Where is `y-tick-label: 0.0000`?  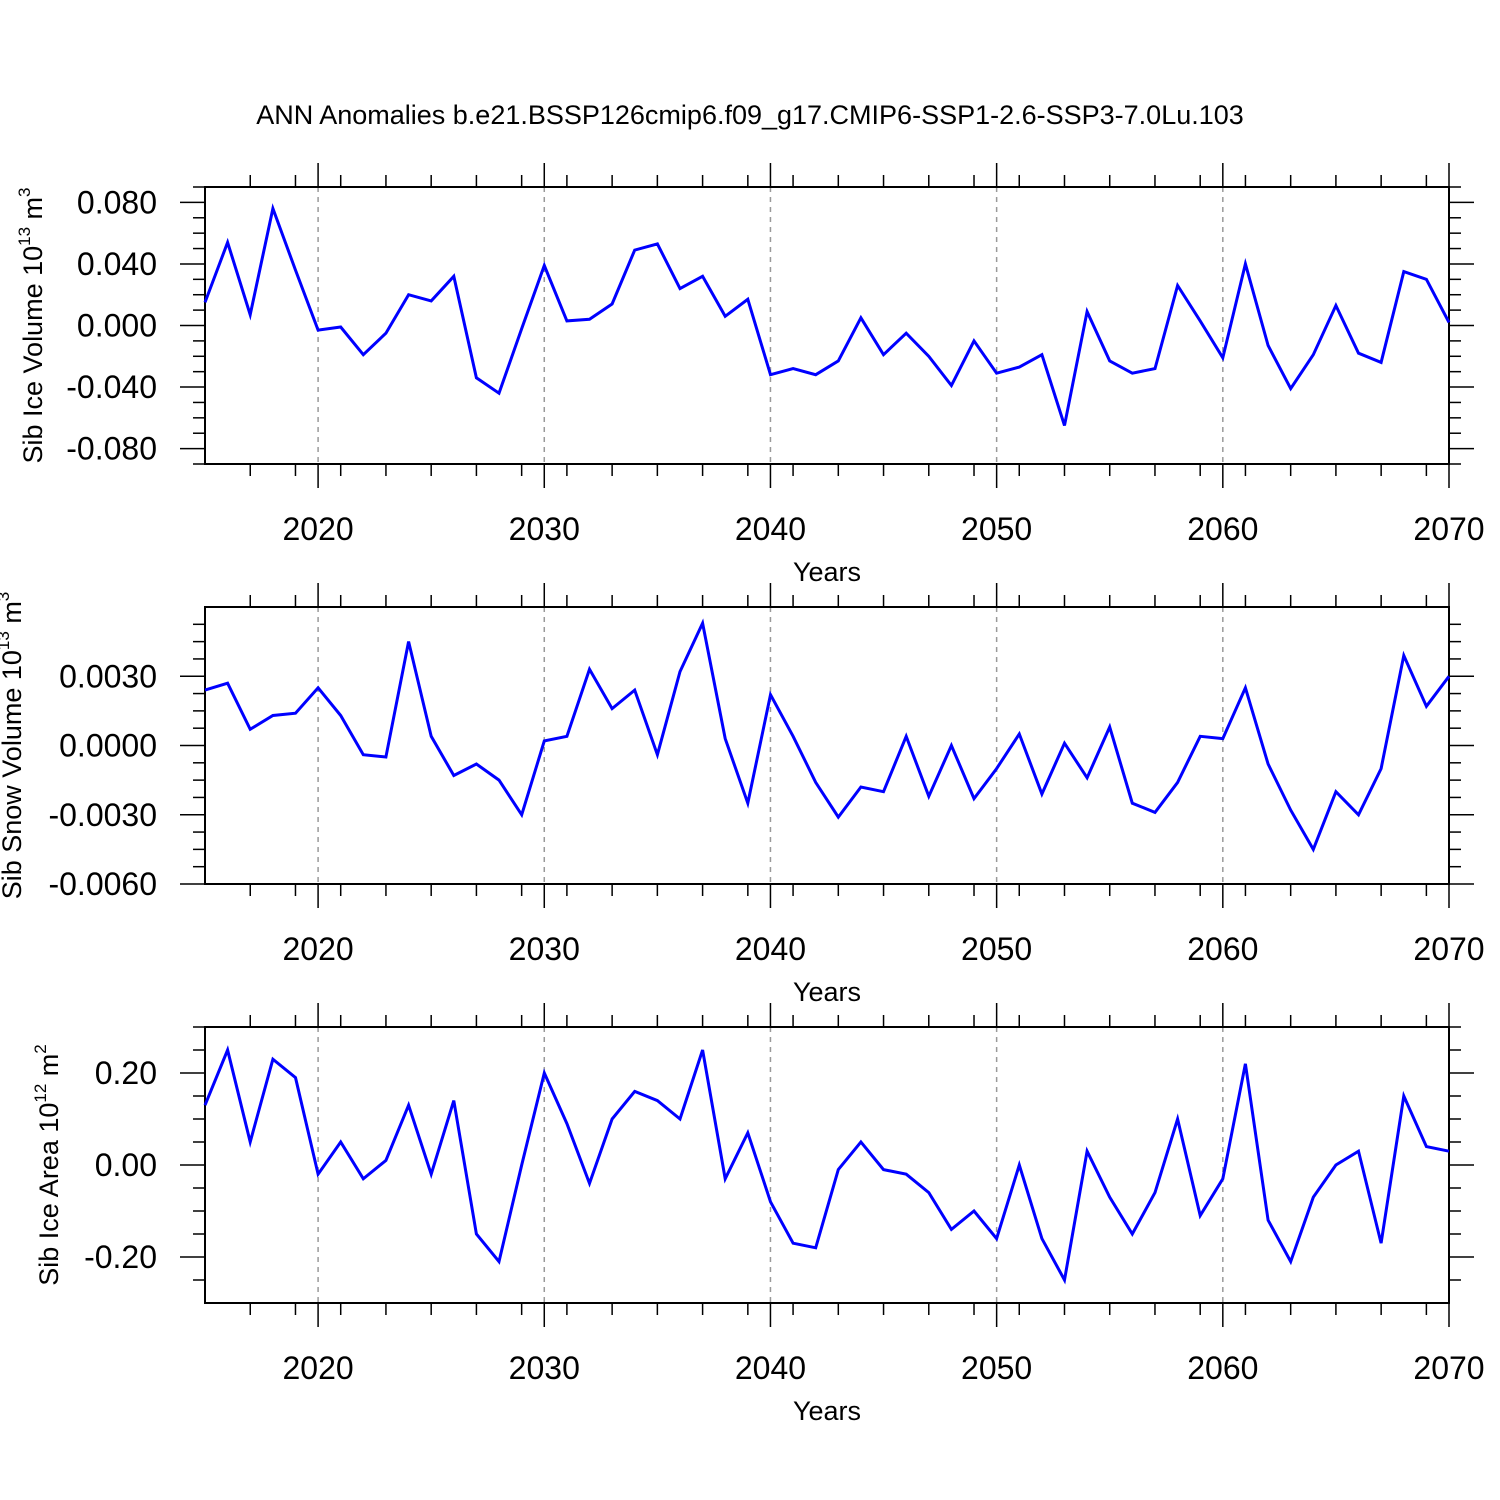
y-tick-label: 0.0000 is located at coordinates (108, 746).